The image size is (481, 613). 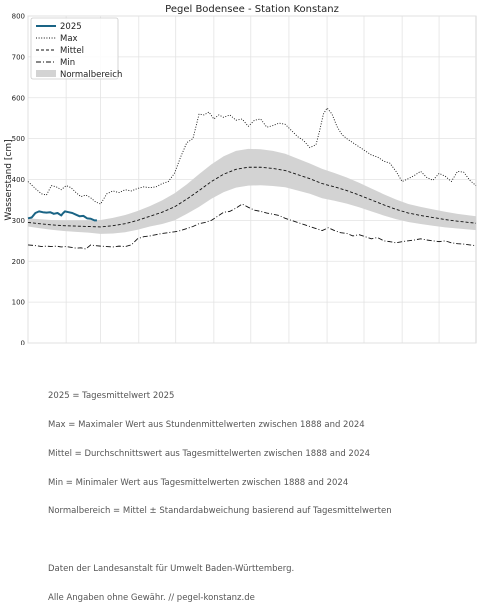 What do you see at coordinates (111, 396) in the screenshot?
I see `note-line: 2025 = Tagesmittelwert 2025` at bounding box center [111, 396].